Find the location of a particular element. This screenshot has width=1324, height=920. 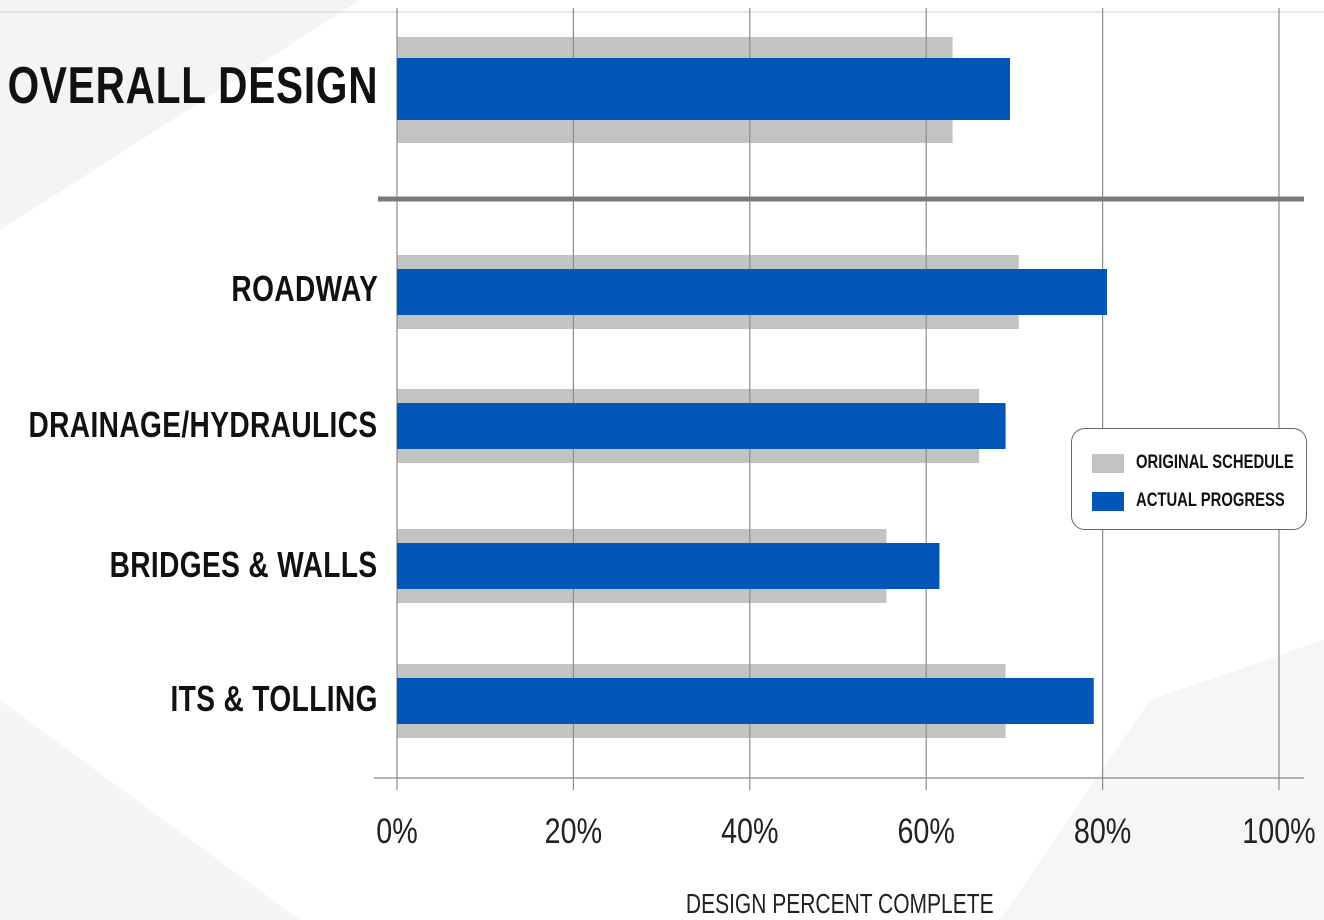

legend-item-actual-progress: ACTUAL PROGRESS is located at coordinates (1208, 500).